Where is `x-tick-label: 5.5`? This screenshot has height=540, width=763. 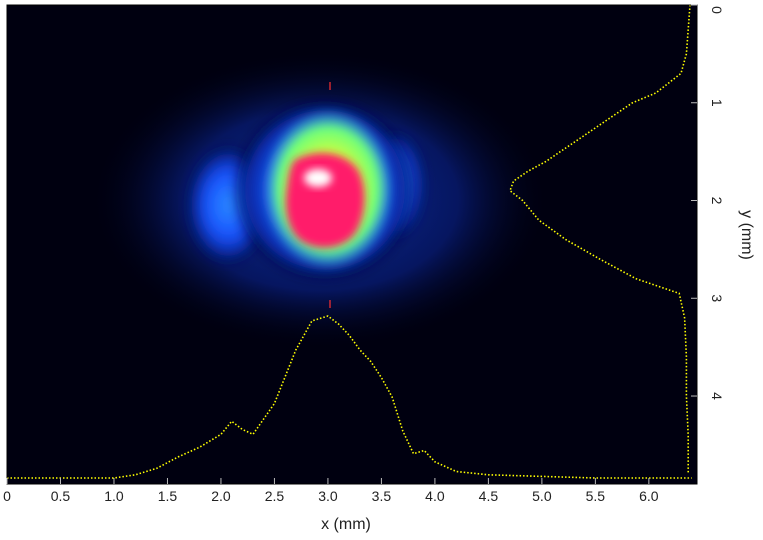
x-tick-label: 5.5 is located at coordinates (596, 496).